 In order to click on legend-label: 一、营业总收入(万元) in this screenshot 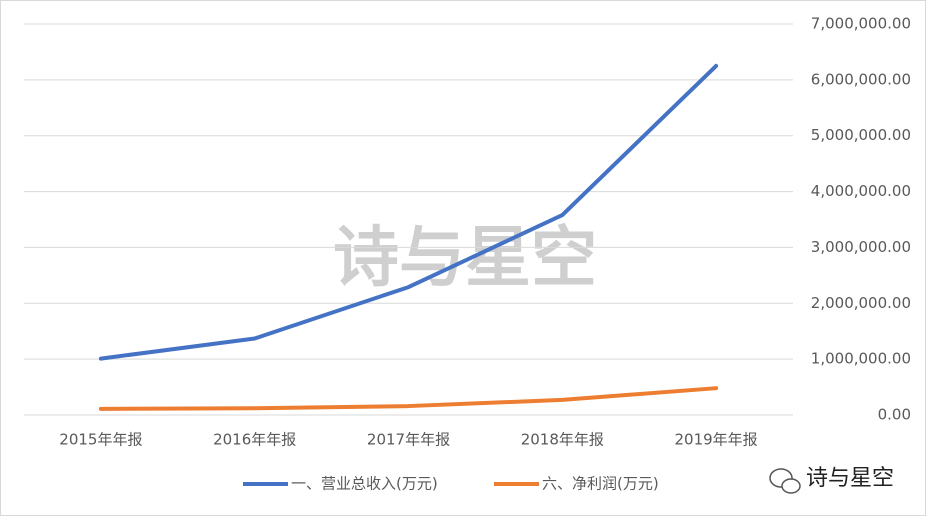, I will do `click(364, 484)`.